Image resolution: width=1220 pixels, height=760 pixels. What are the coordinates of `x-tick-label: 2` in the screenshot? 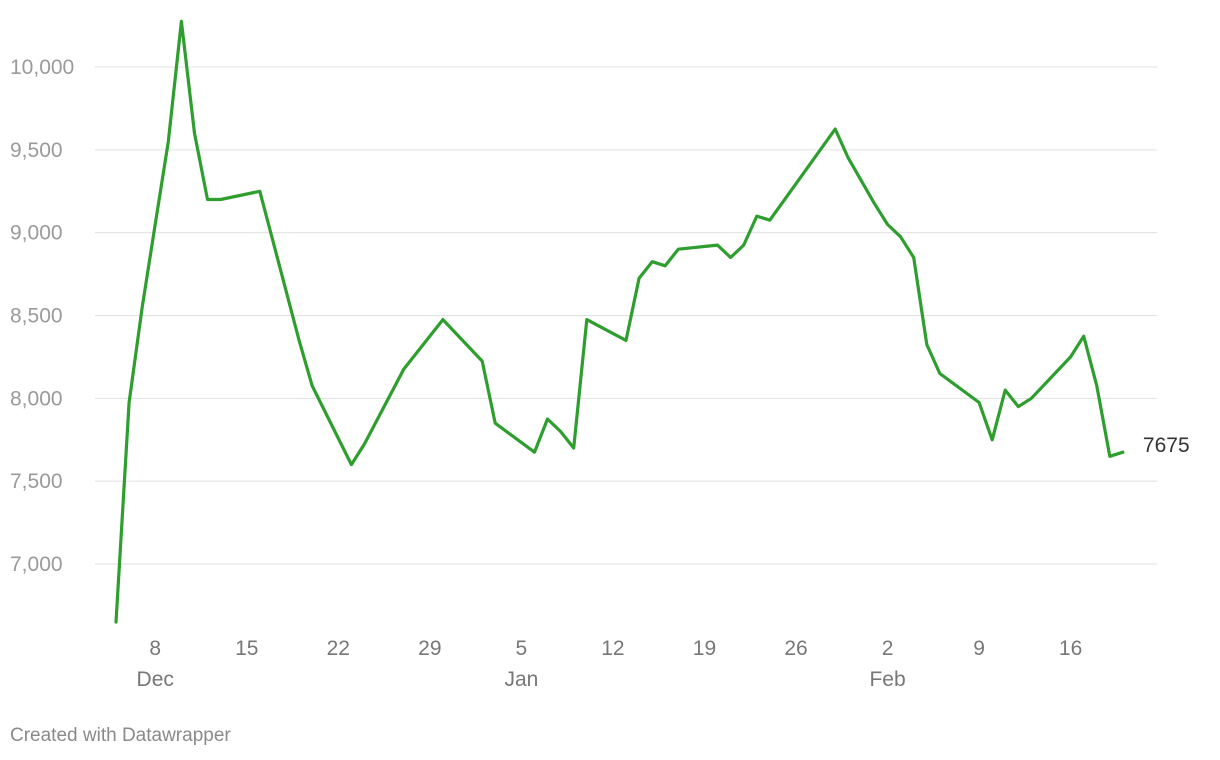 It's located at (888, 648).